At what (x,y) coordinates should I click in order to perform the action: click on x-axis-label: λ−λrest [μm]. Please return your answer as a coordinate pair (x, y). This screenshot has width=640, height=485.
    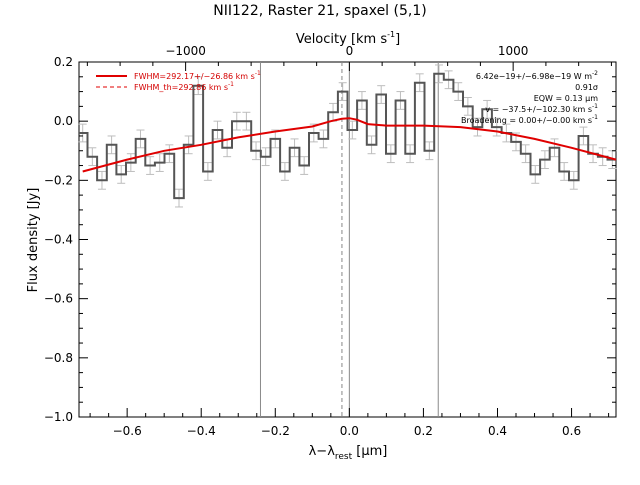
    Looking at the image, I should click on (348, 453).